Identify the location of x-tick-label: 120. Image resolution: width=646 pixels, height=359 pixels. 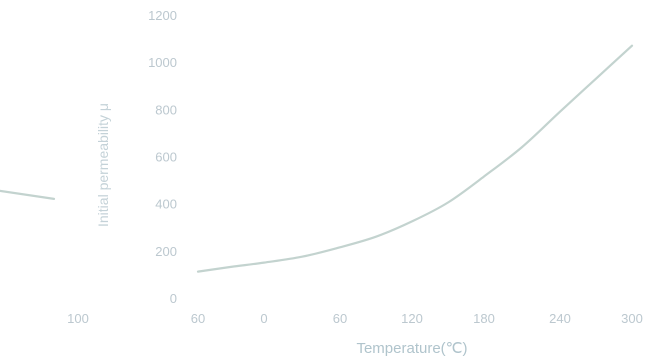
(412, 318).